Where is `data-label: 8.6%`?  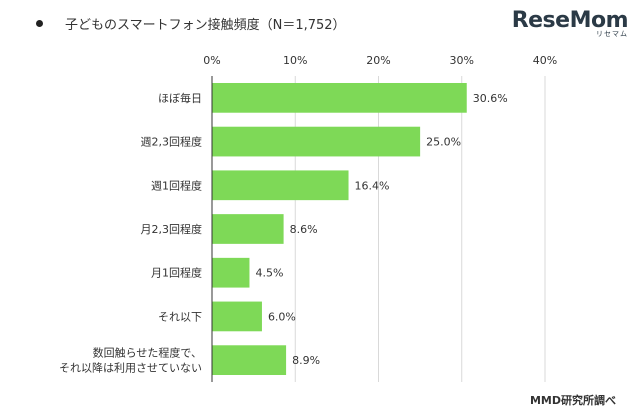
data-label: 8.6% is located at coordinates (304, 229).